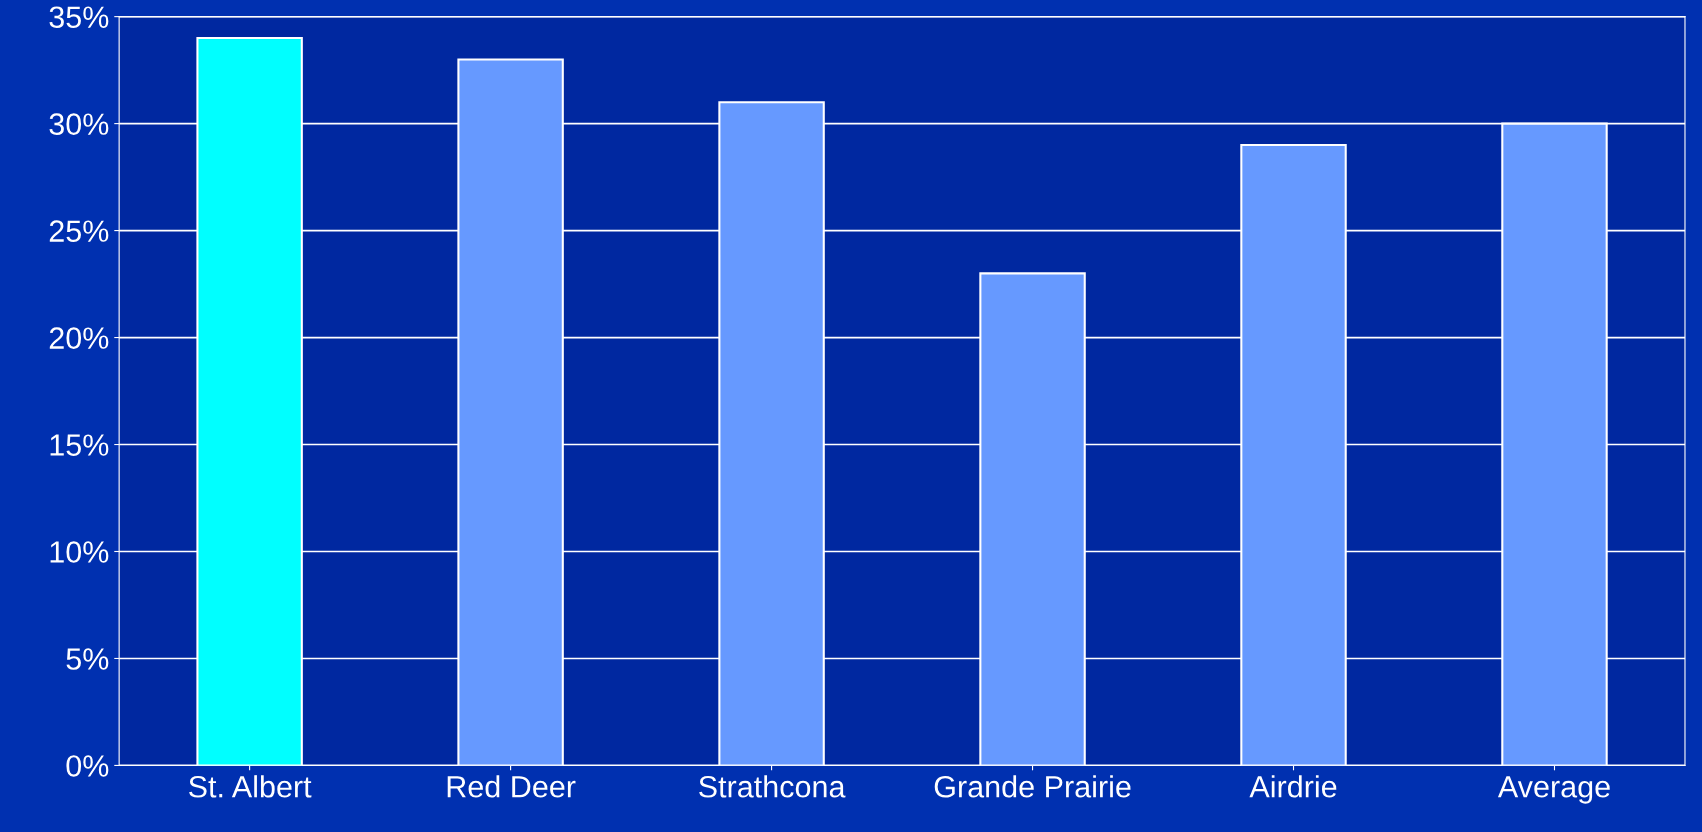 Image resolution: width=1702 pixels, height=832 pixels. I want to click on y-tick-label: 10%, so click(79, 552).